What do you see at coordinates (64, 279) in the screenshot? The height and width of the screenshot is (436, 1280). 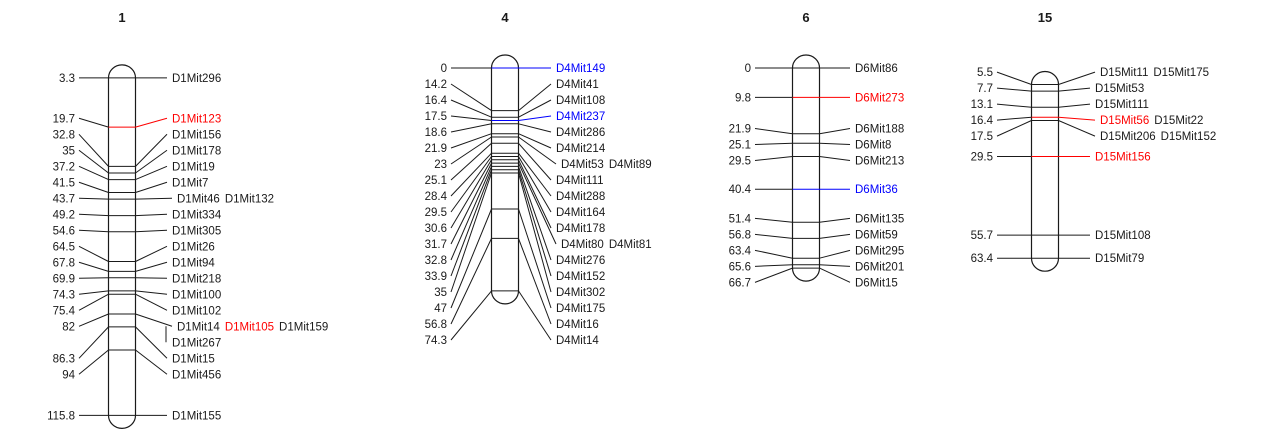 I see `marker-position-label: 69.9` at bounding box center [64, 279].